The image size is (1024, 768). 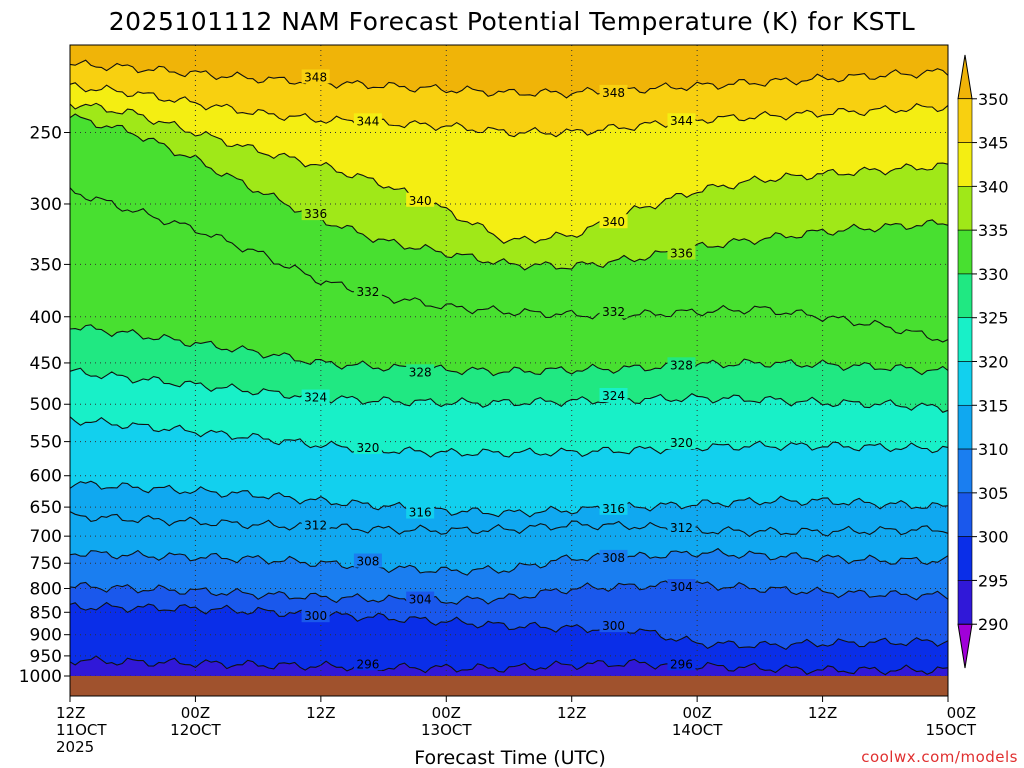 I want to click on contour-label-340-1: 340, so click(x=613, y=222).